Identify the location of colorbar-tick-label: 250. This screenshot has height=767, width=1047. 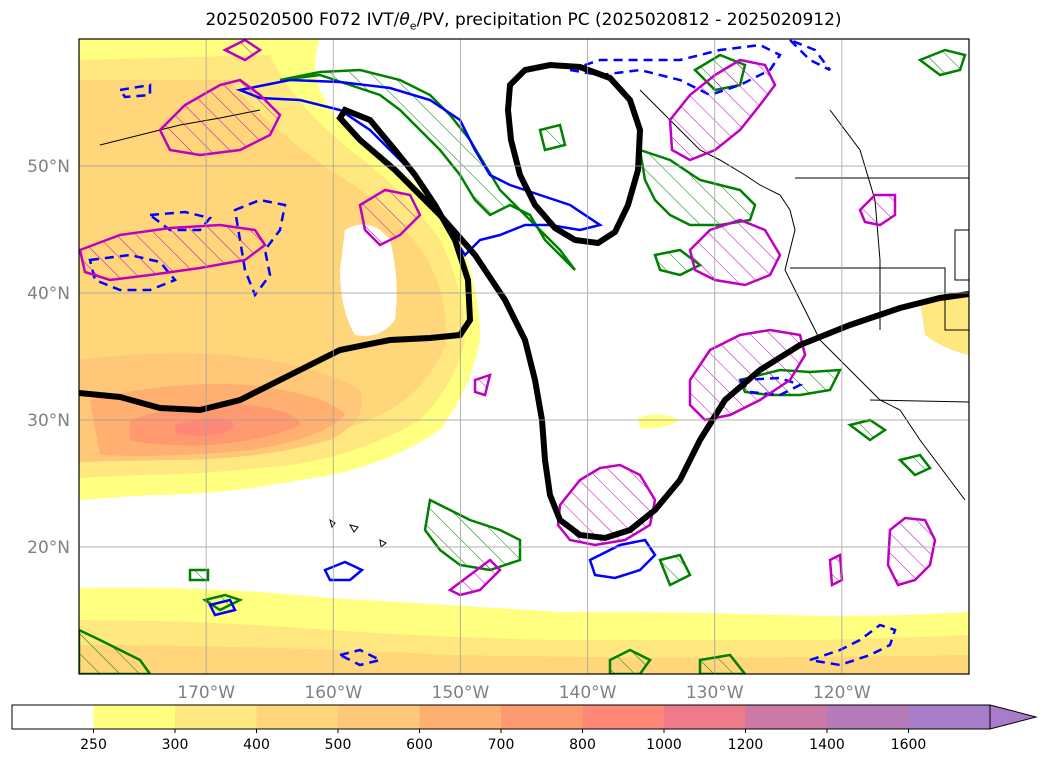
(93, 745).